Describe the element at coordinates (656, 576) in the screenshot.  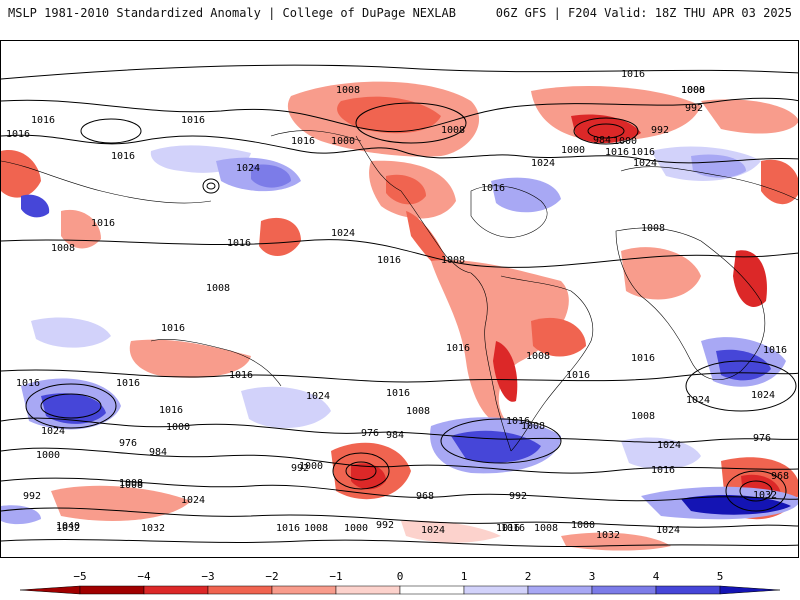
I see `colorbar-tick-label: 4` at that location.